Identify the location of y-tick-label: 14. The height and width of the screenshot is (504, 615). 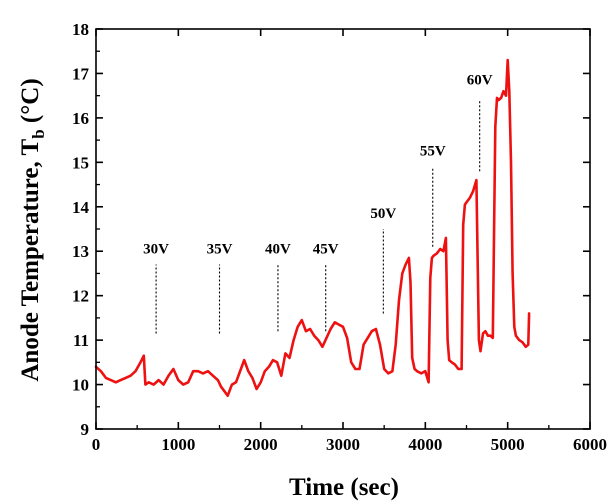
(81, 207).